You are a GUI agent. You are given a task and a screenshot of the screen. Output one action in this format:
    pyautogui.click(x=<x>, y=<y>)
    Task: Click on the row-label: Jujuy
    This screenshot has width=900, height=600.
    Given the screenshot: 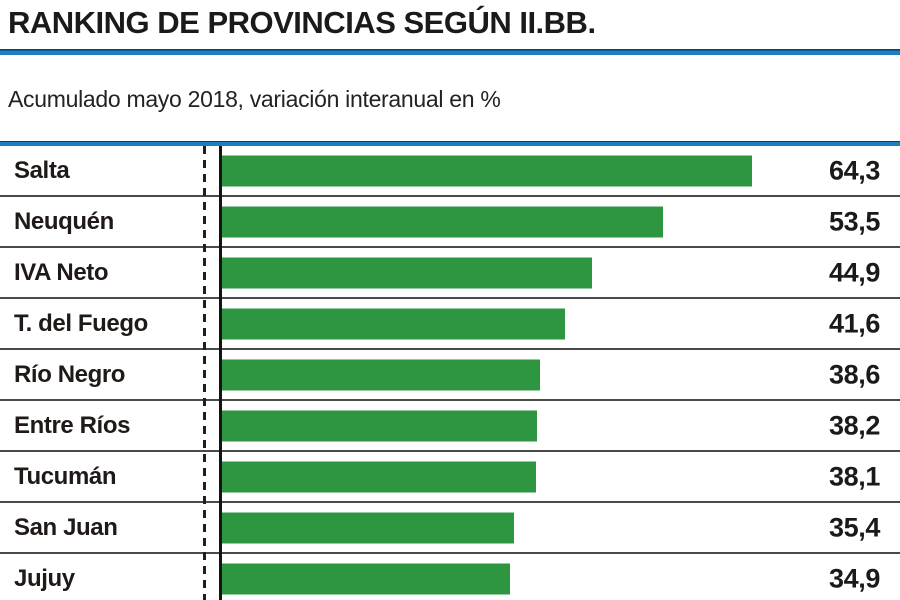 What is the action you would take?
    pyautogui.click(x=44, y=578)
    